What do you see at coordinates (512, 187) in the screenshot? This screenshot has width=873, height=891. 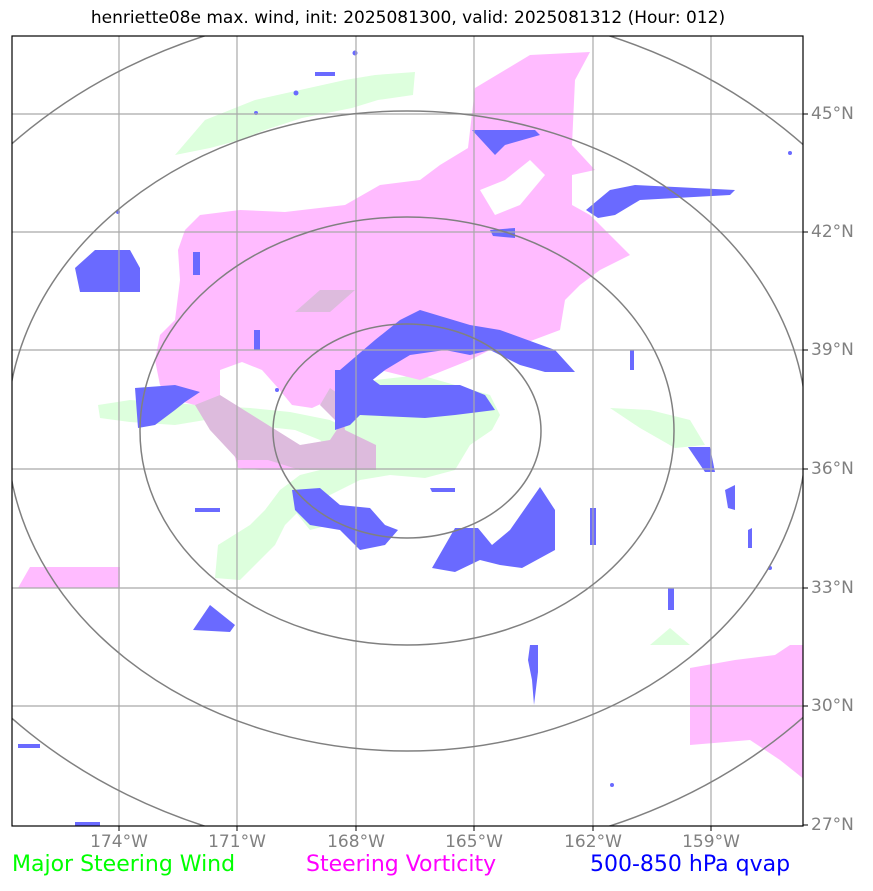 I see `vorticity-gaps` at bounding box center [512, 187].